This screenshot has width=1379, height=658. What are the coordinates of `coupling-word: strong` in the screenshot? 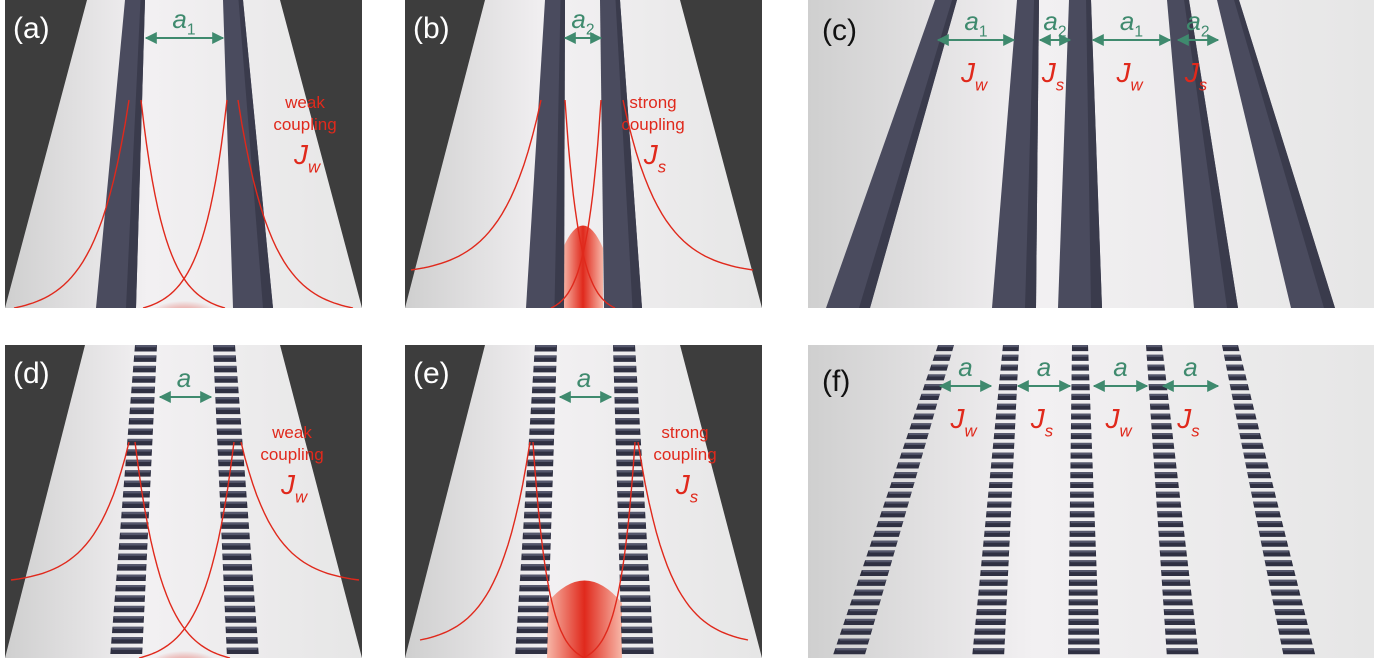 It's located at (684, 432).